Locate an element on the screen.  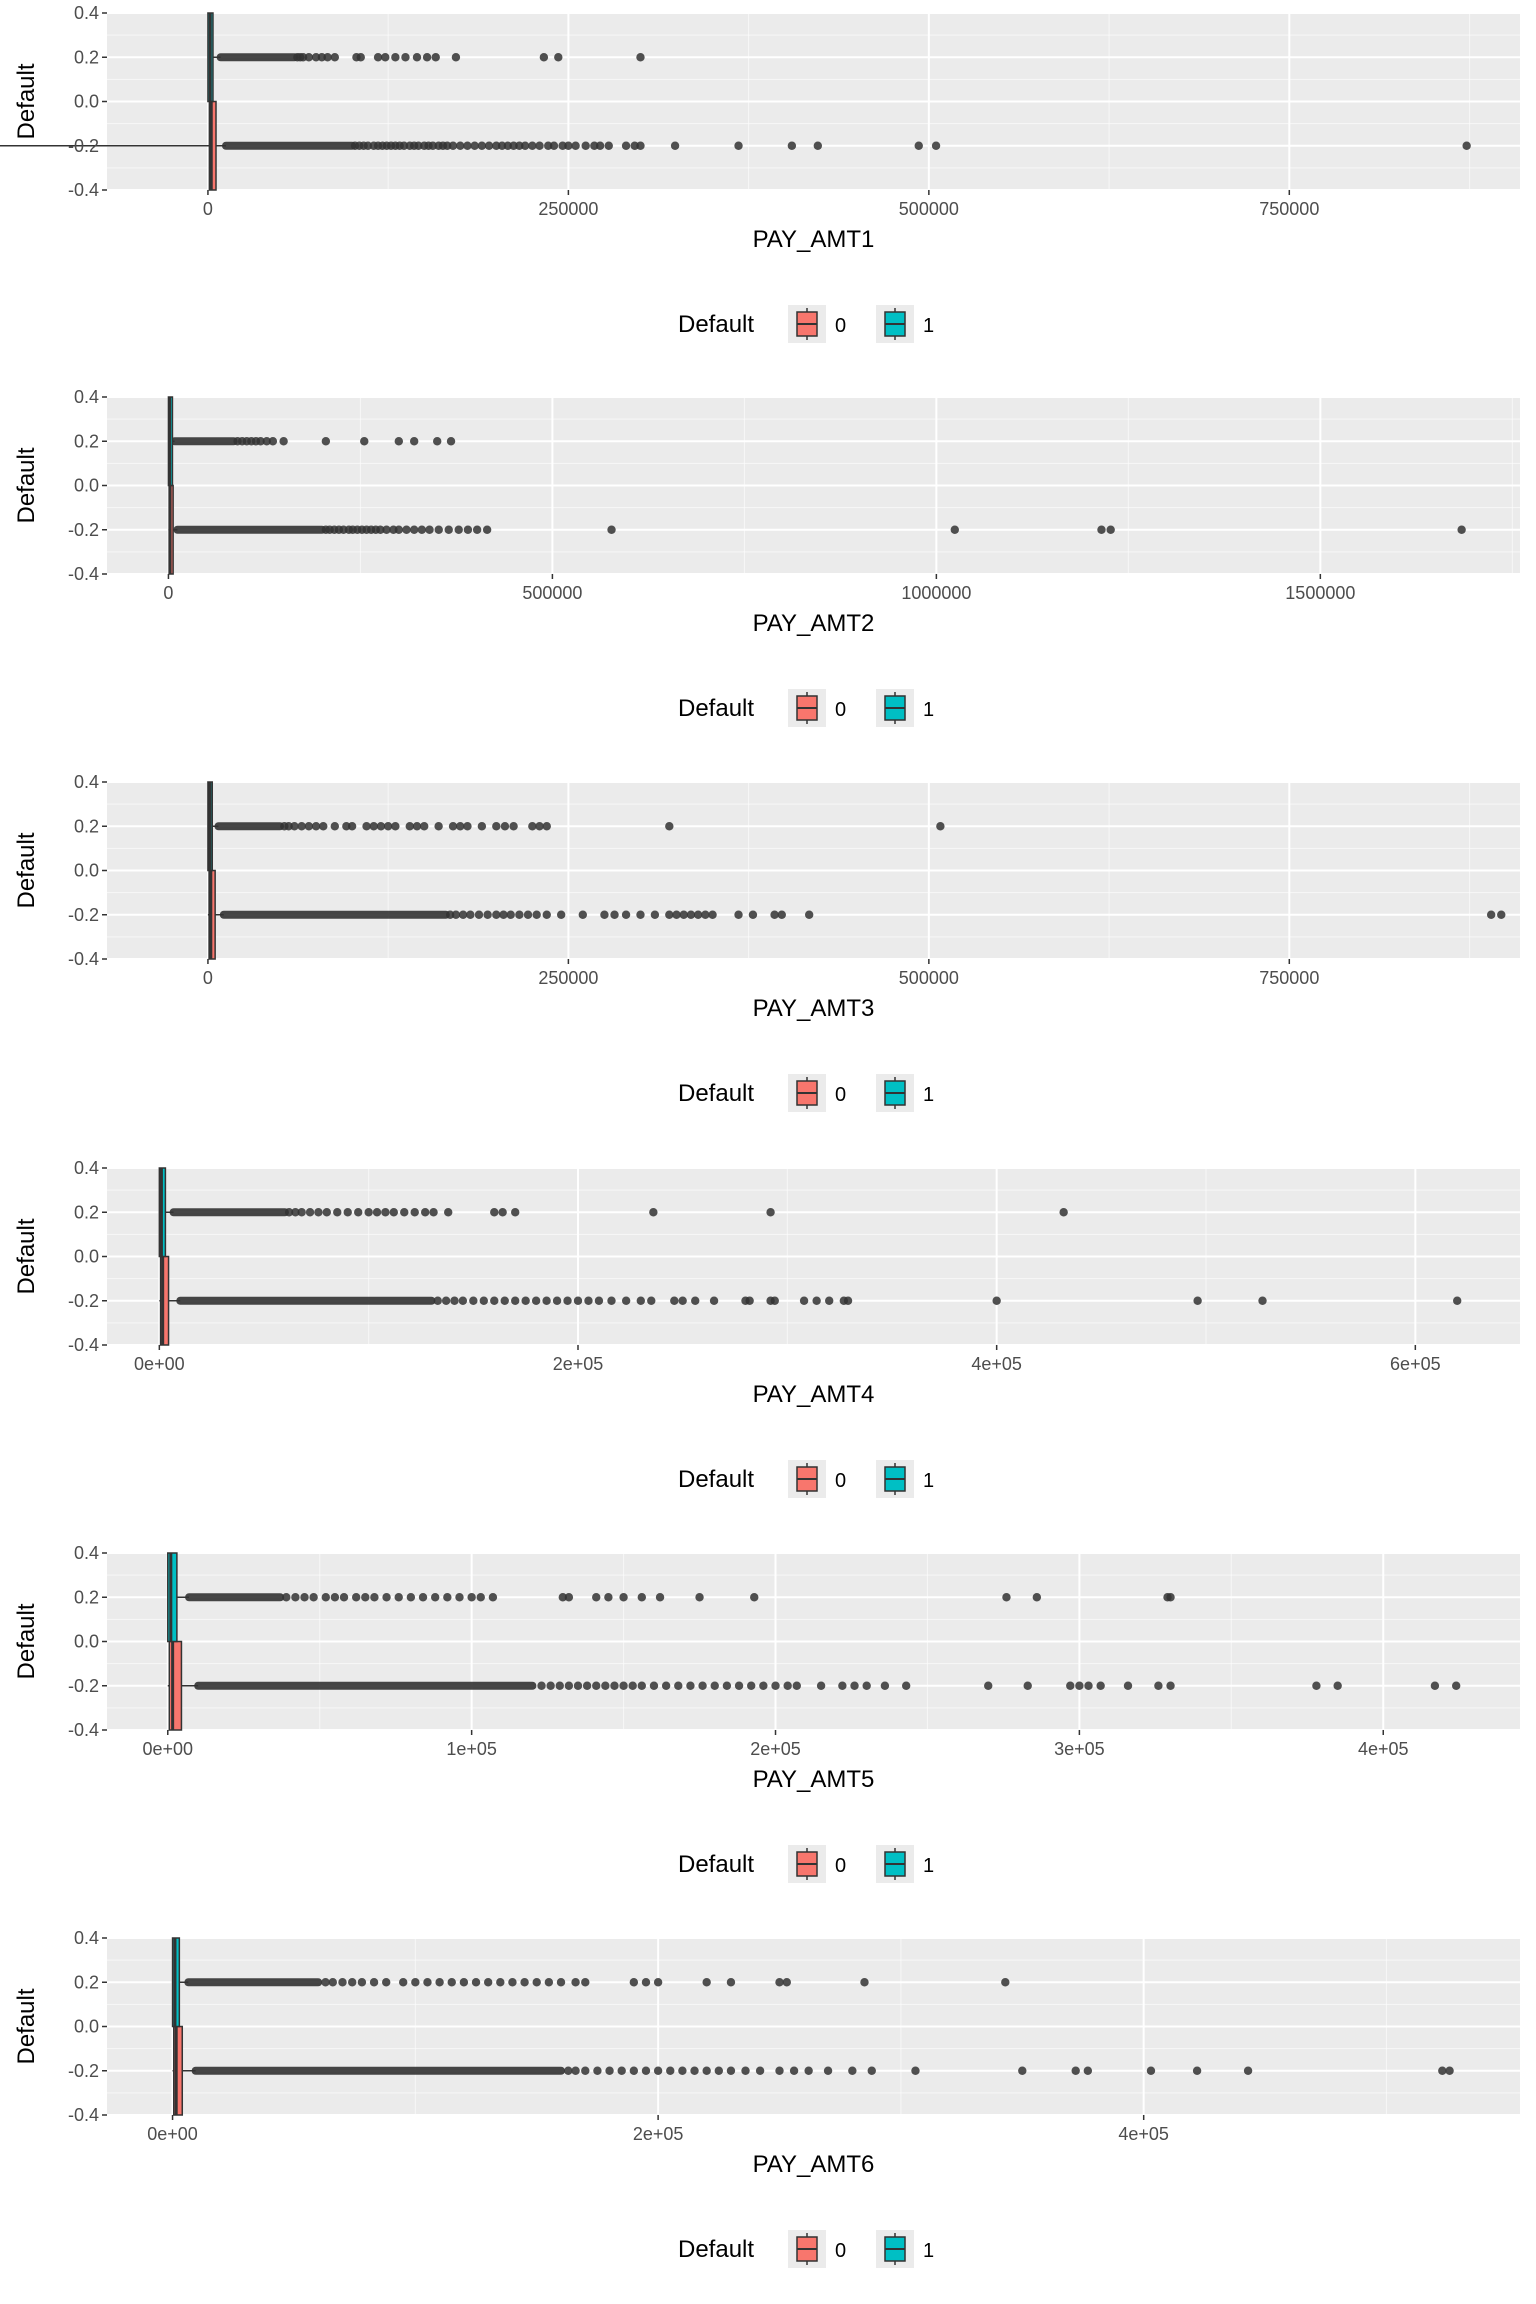
x-axis-title: PAY_AMT5 is located at coordinates (814, 1779).